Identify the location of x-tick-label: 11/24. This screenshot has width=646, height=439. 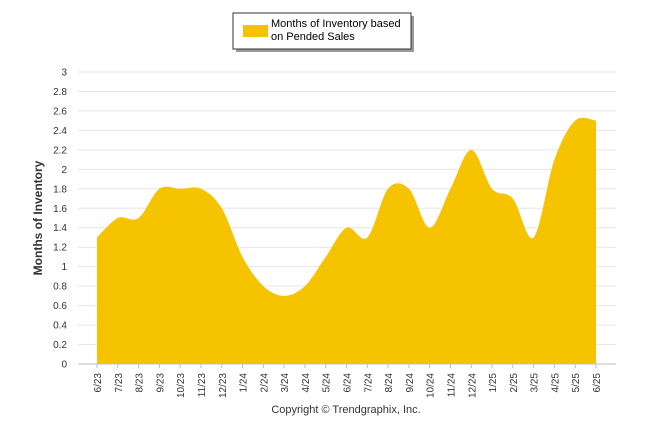
(451, 385).